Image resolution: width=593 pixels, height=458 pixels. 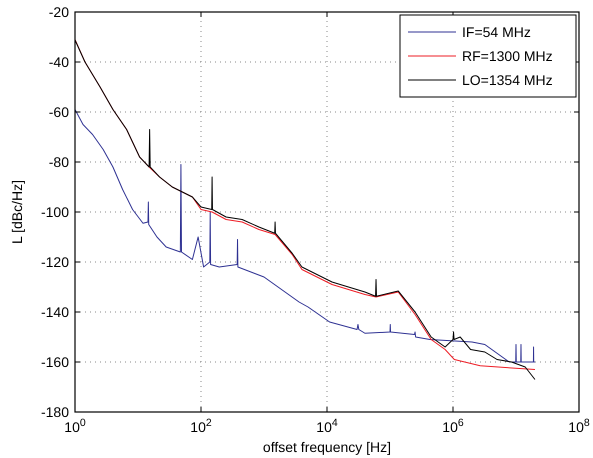 What do you see at coordinates (75, 426) in the screenshot?
I see `x-tick-label: 10$^{0}$` at bounding box center [75, 426].